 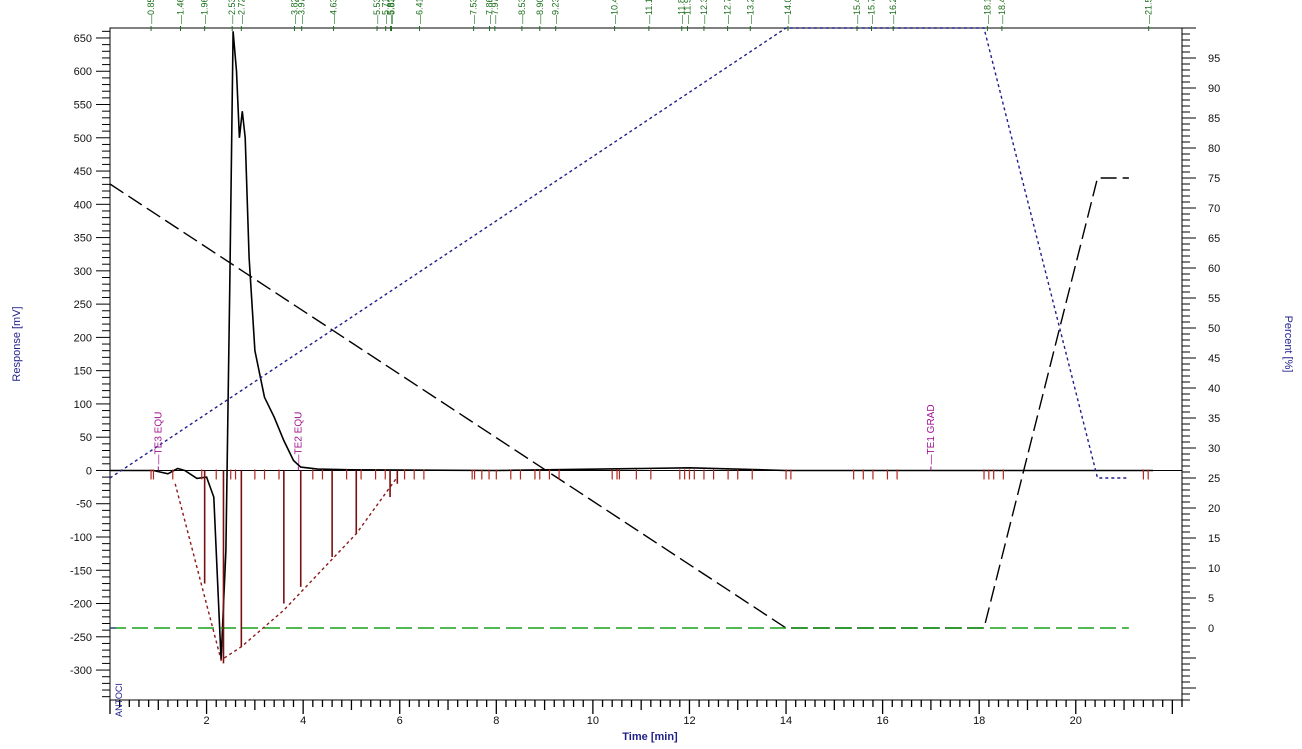 I want to click on peak-time-label: —5.81, so click(x=391, y=12).